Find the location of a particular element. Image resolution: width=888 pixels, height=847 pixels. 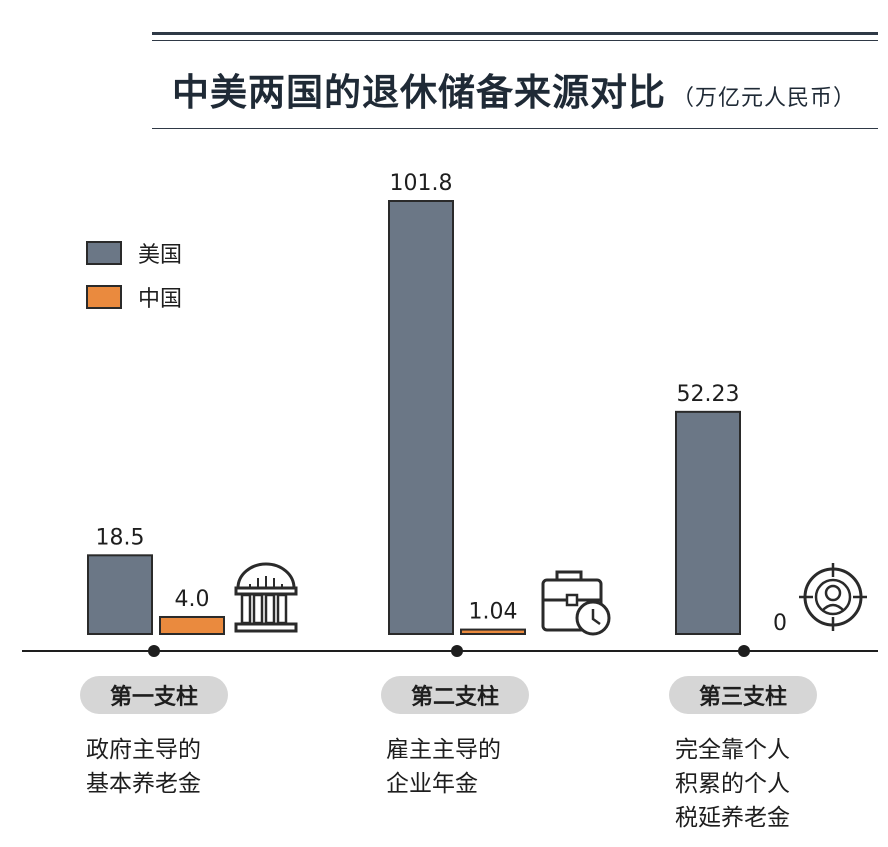

title-block: 中美两国的退休储备来源对比 （万亿元人民币） is located at coordinates (515, 81).